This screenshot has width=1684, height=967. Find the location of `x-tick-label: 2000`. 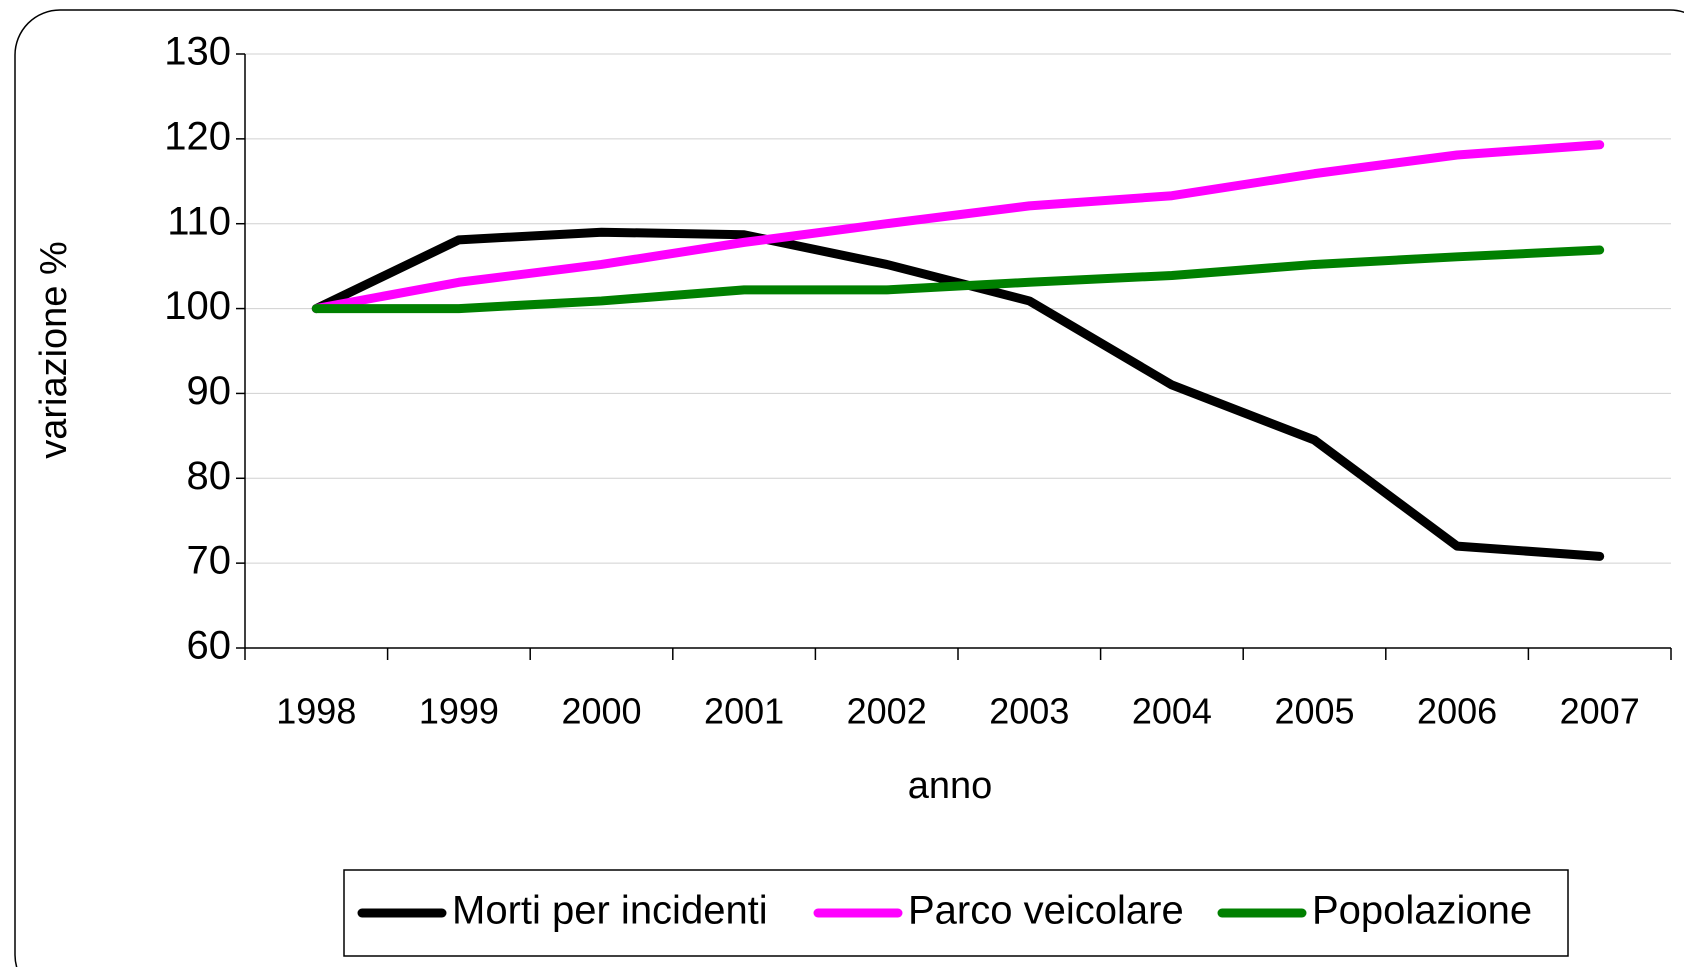

x-tick-label: 2000 is located at coordinates (601, 711).